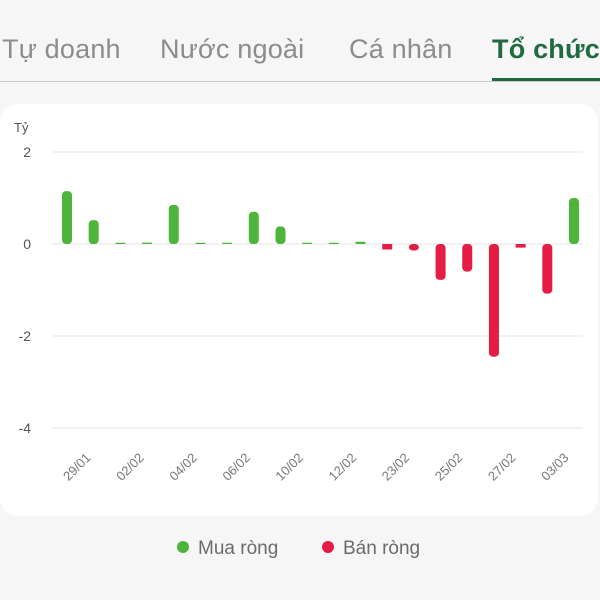 This screenshot has width=600, height=600. I want to click on tab-ca-nhan: Cá nhân, so click(401, 49).